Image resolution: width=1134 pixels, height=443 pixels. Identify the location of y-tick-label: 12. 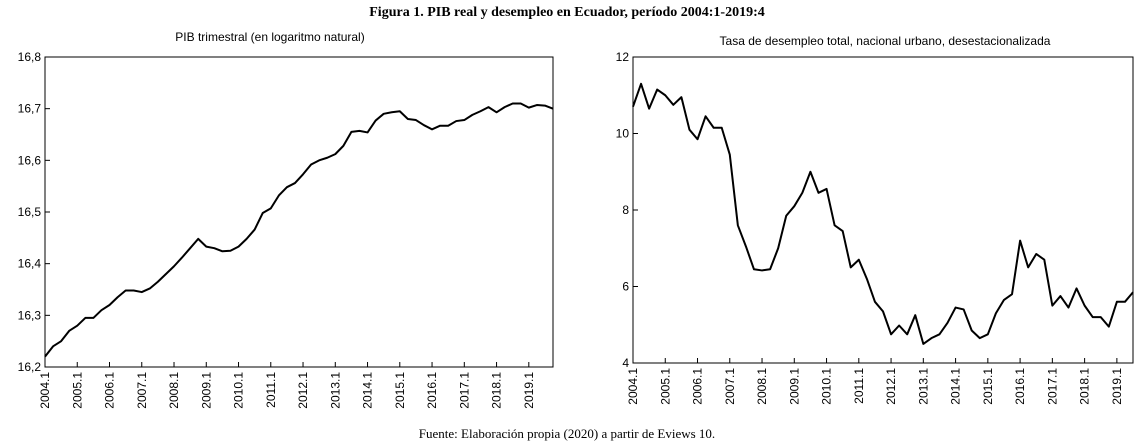
(623, 57).